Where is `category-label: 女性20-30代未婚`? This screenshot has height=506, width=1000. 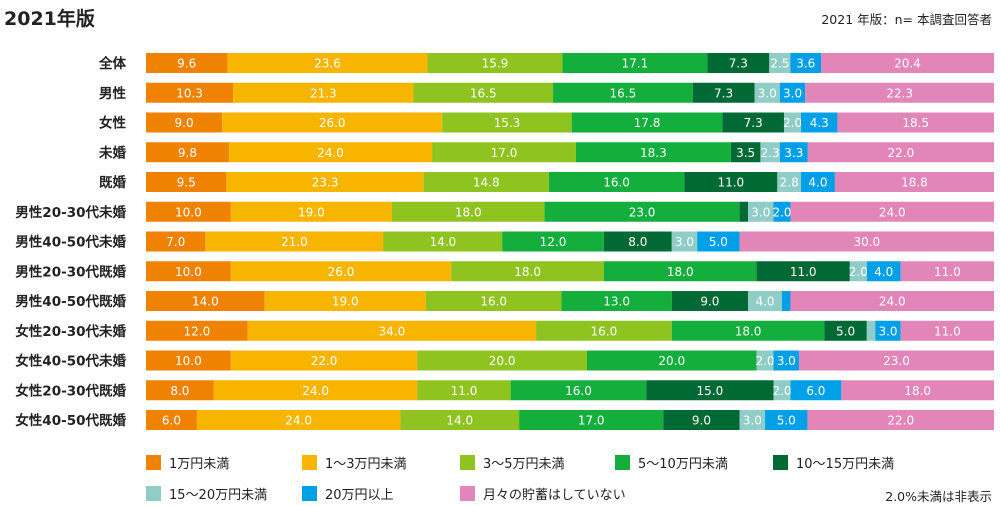
category-label: 女性20-30代未婚 is located at coordinates (70, 331).